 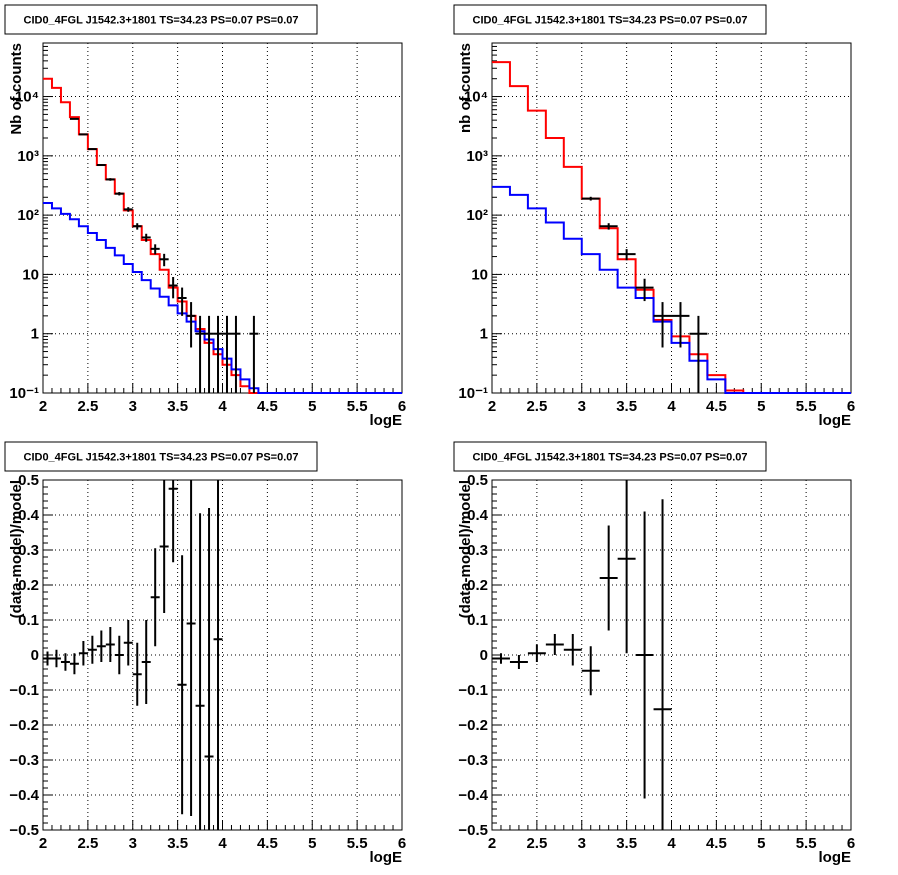 What do you see at coordinates (473, 725) in the screenshot?
I see `y-tick-label: −0.2` at bounding box center [473, 725].